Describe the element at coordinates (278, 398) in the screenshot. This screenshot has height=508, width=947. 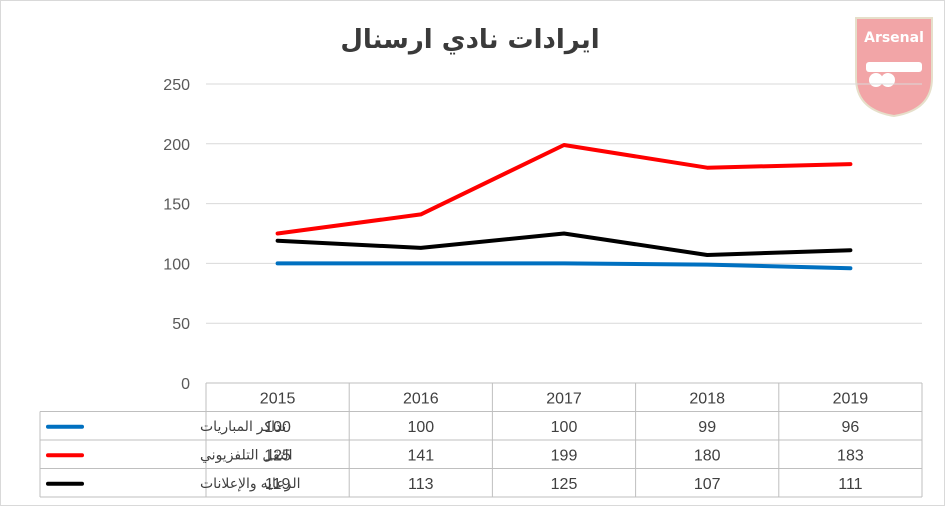
I see `x-tick-label: 2015` at that location.